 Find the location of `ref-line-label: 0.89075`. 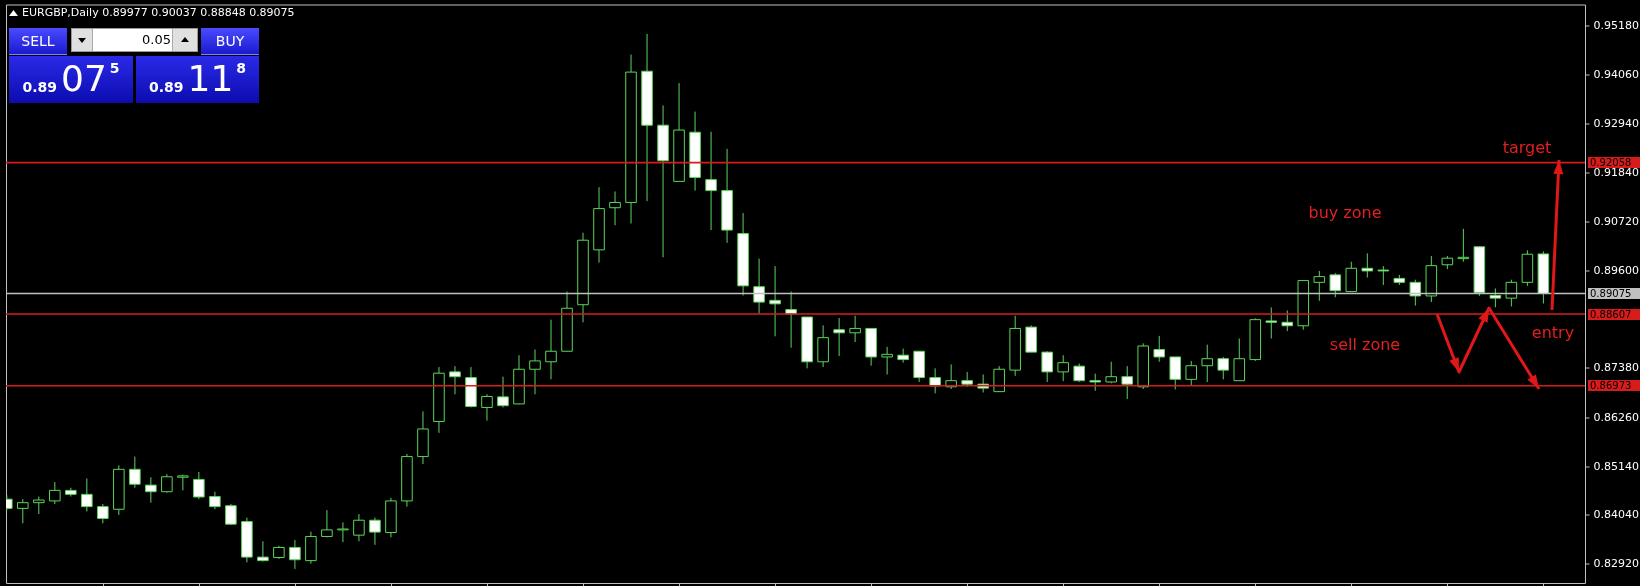

ref-line-label: 0.89075 is located at coordinates (1614, 294).